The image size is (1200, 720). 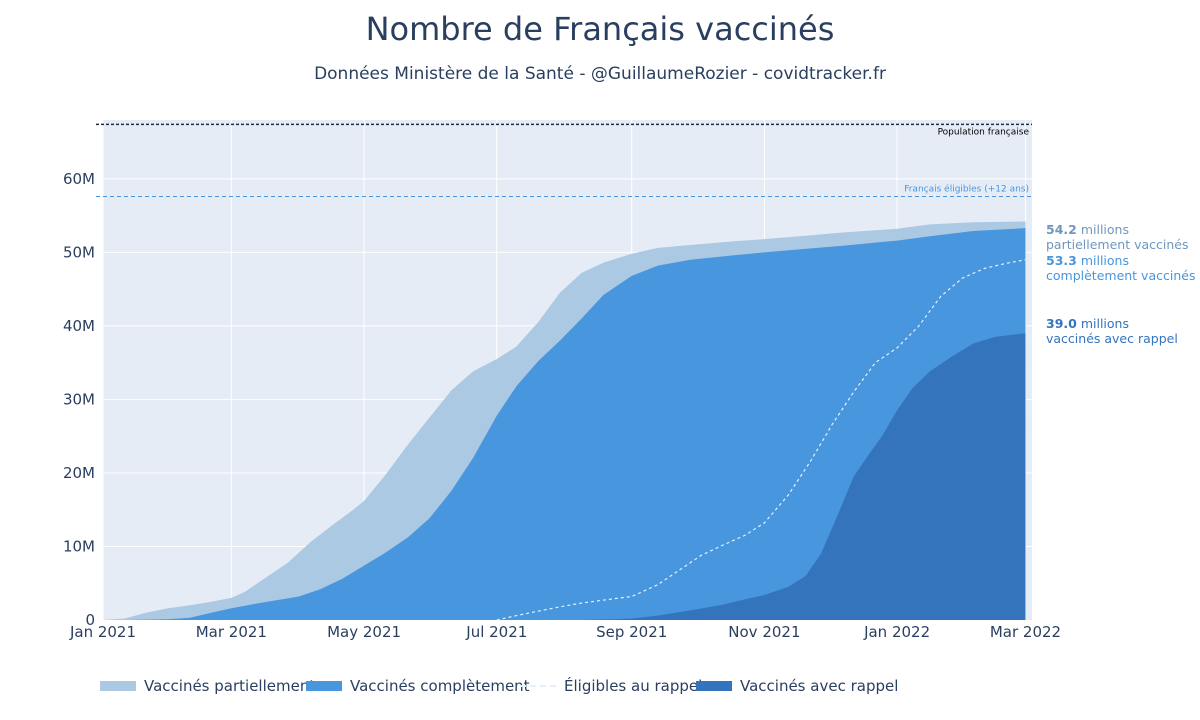 I want to click on chart-title: Nombre de Français vaccinés, so click(x=600, y=29).